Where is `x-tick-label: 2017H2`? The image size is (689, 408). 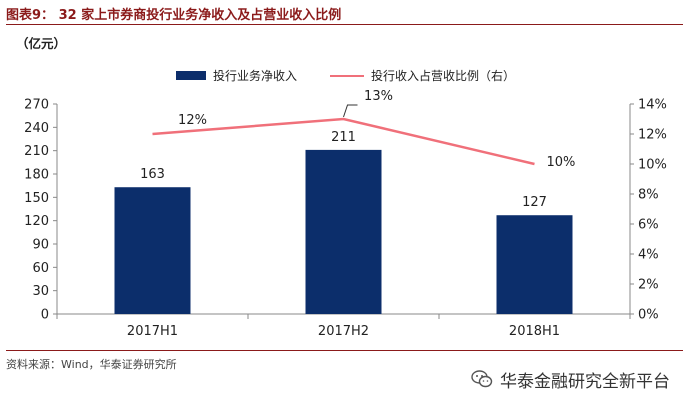 x-tick-label: 2017H2 is located at coordinates (343, 331).